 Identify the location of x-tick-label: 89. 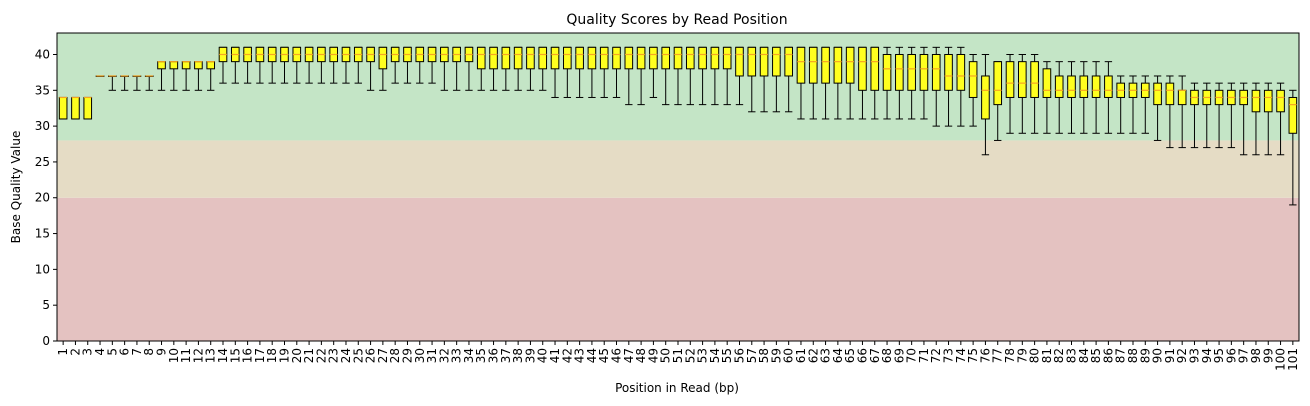
(1145, 355).